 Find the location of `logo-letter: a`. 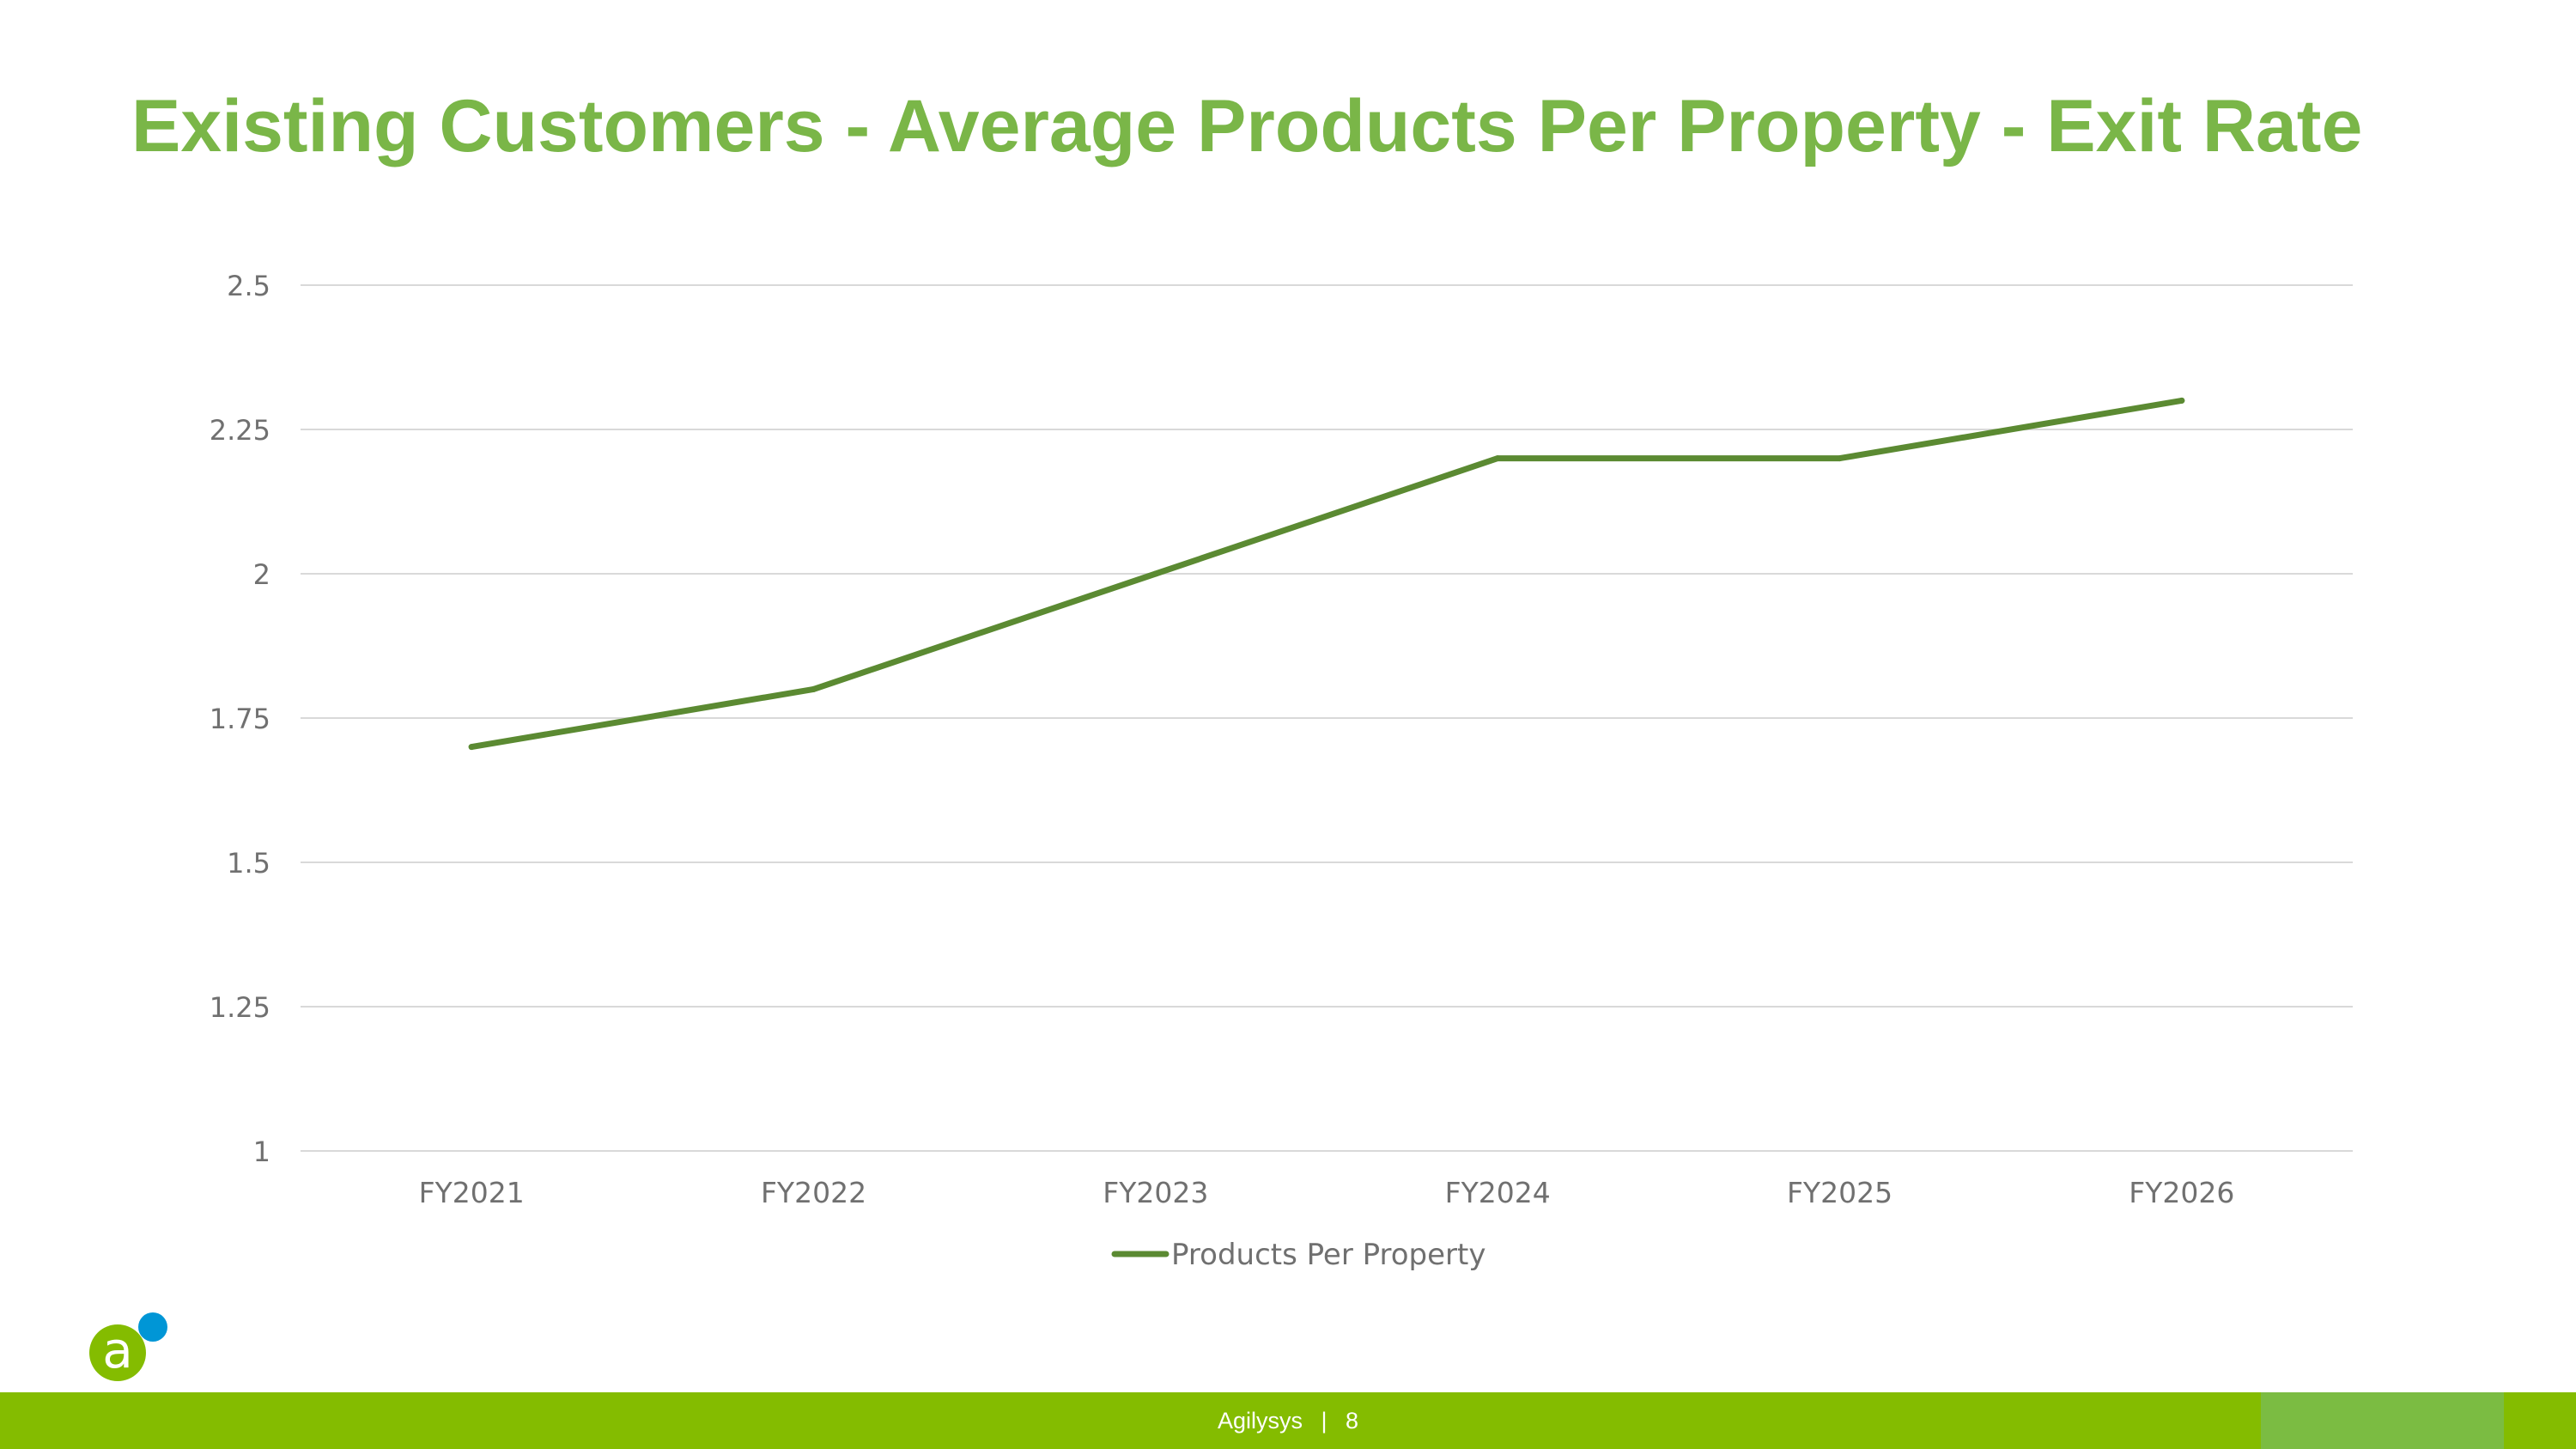

logo-letter: a is located at coordinates (117, 1350).